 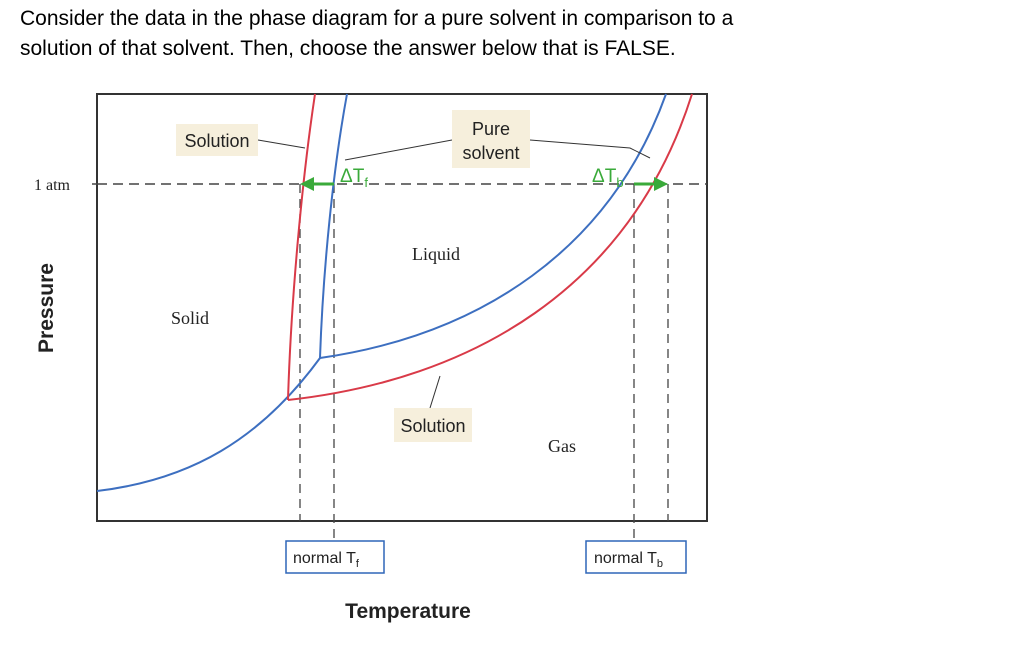 What do you see at coordinates (628, 560) in the screenshot?
I see `normal-tb-label: normal Tb` at bounding box center [628, 560].